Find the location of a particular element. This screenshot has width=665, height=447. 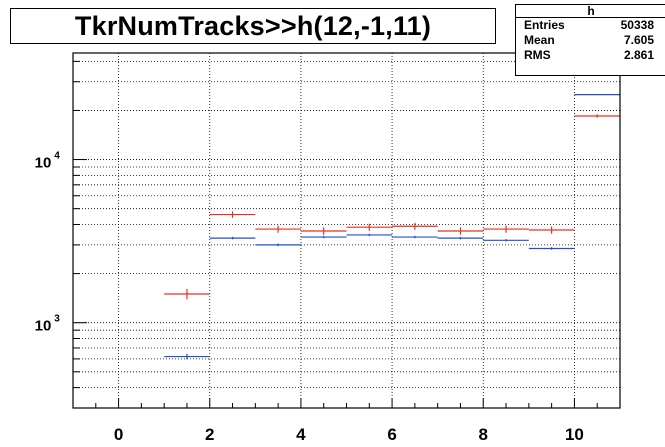

x-tick-label: 8 is located at coordinates (483, 434).